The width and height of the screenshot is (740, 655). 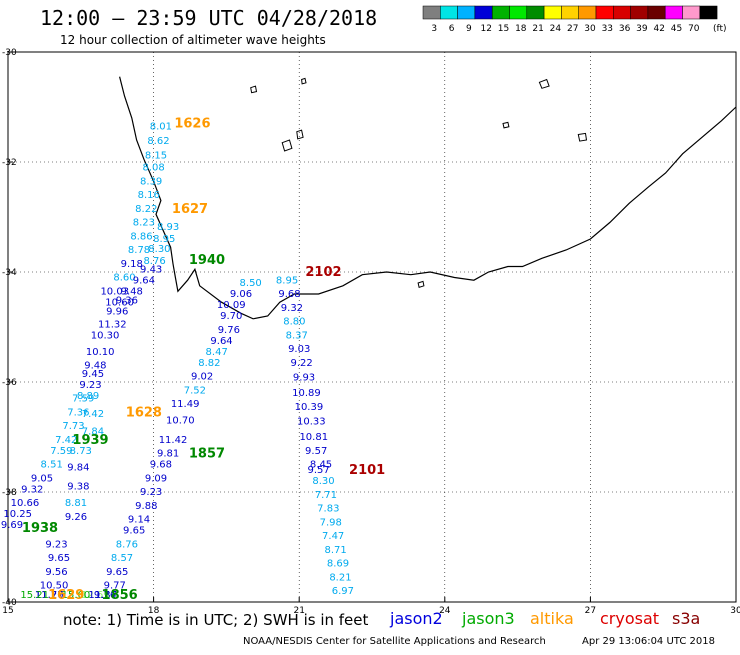 I want to click on wave-height-label: 9.88, so click(x=146, y=506).